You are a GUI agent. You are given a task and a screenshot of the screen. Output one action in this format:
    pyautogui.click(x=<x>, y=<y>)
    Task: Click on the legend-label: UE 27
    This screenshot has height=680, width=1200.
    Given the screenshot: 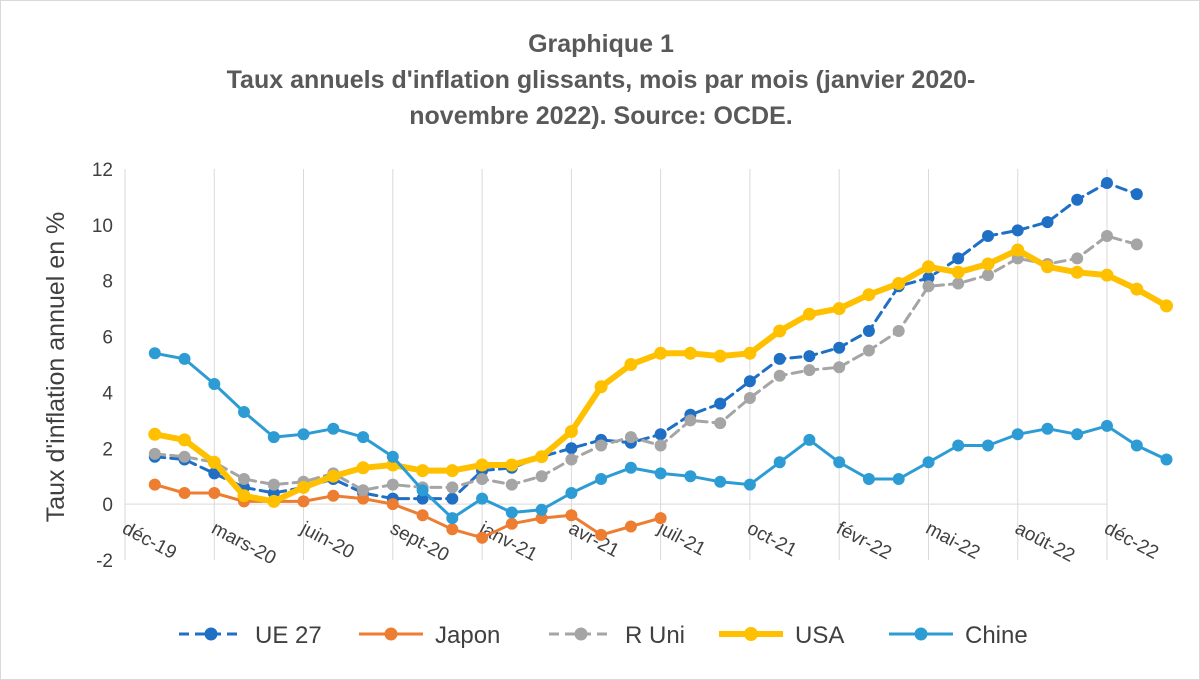 What is the action you would take?
    pyautogui.click(x=288, y=635)
    